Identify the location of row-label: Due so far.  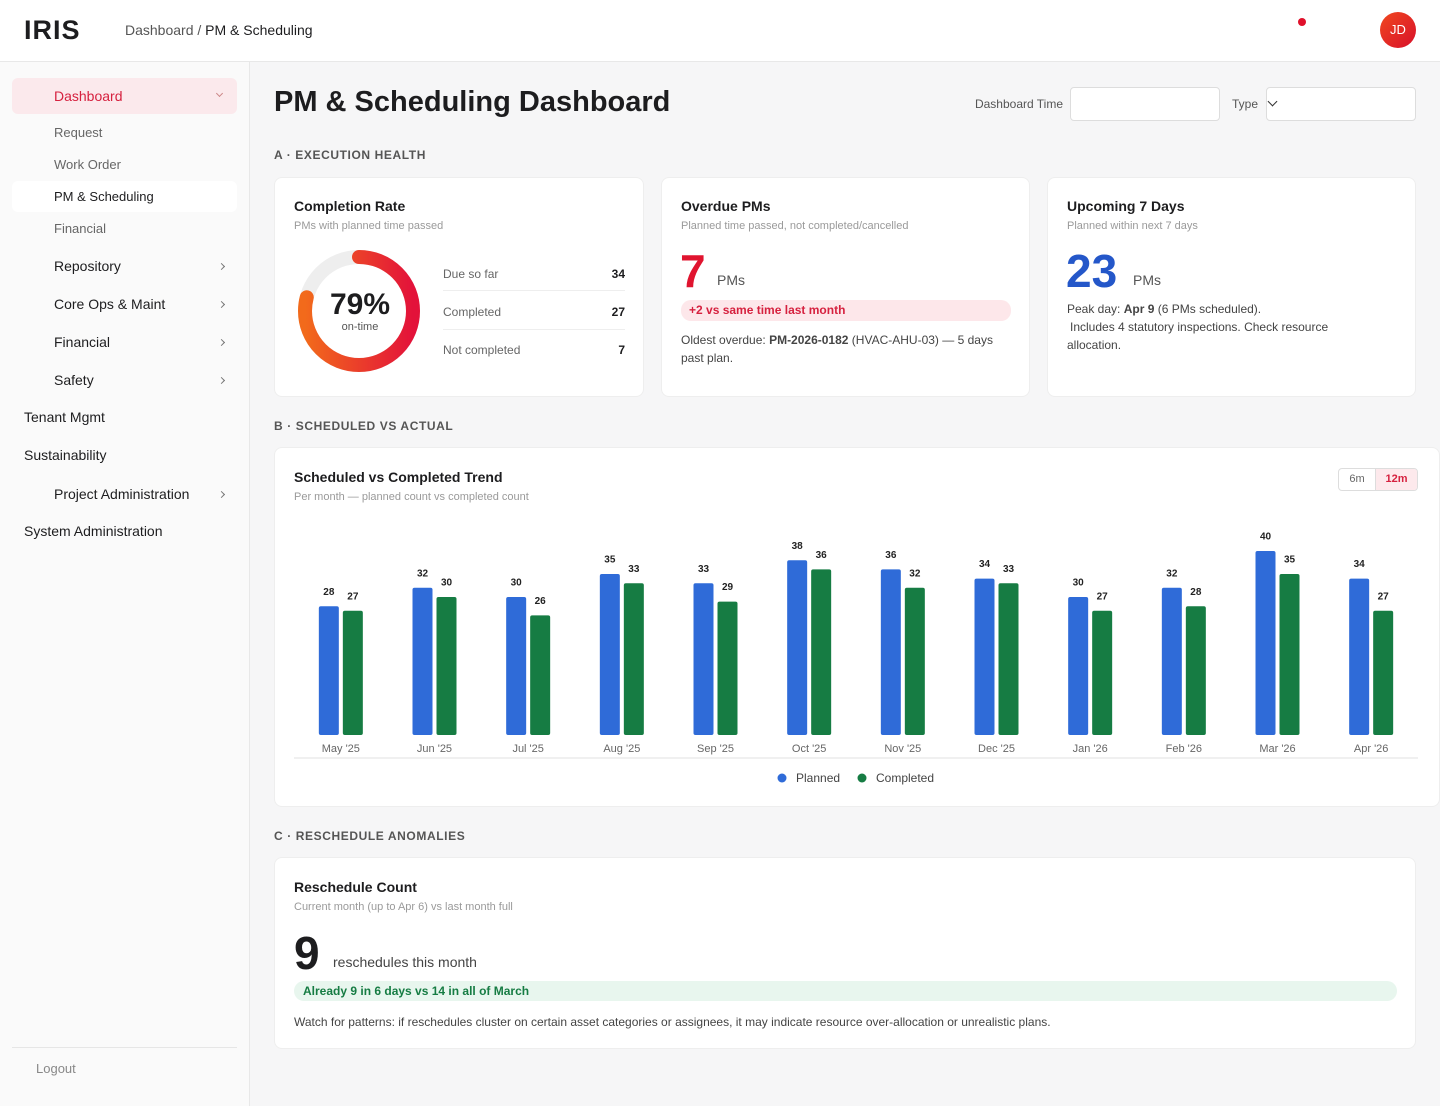
(471, 274).